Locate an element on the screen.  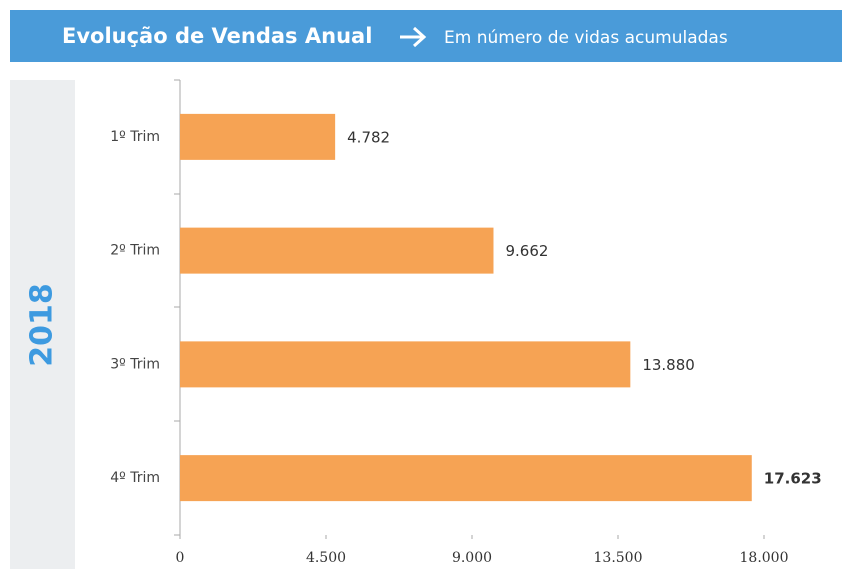
value-label: 4.782 is located at coordinates (368, 137).